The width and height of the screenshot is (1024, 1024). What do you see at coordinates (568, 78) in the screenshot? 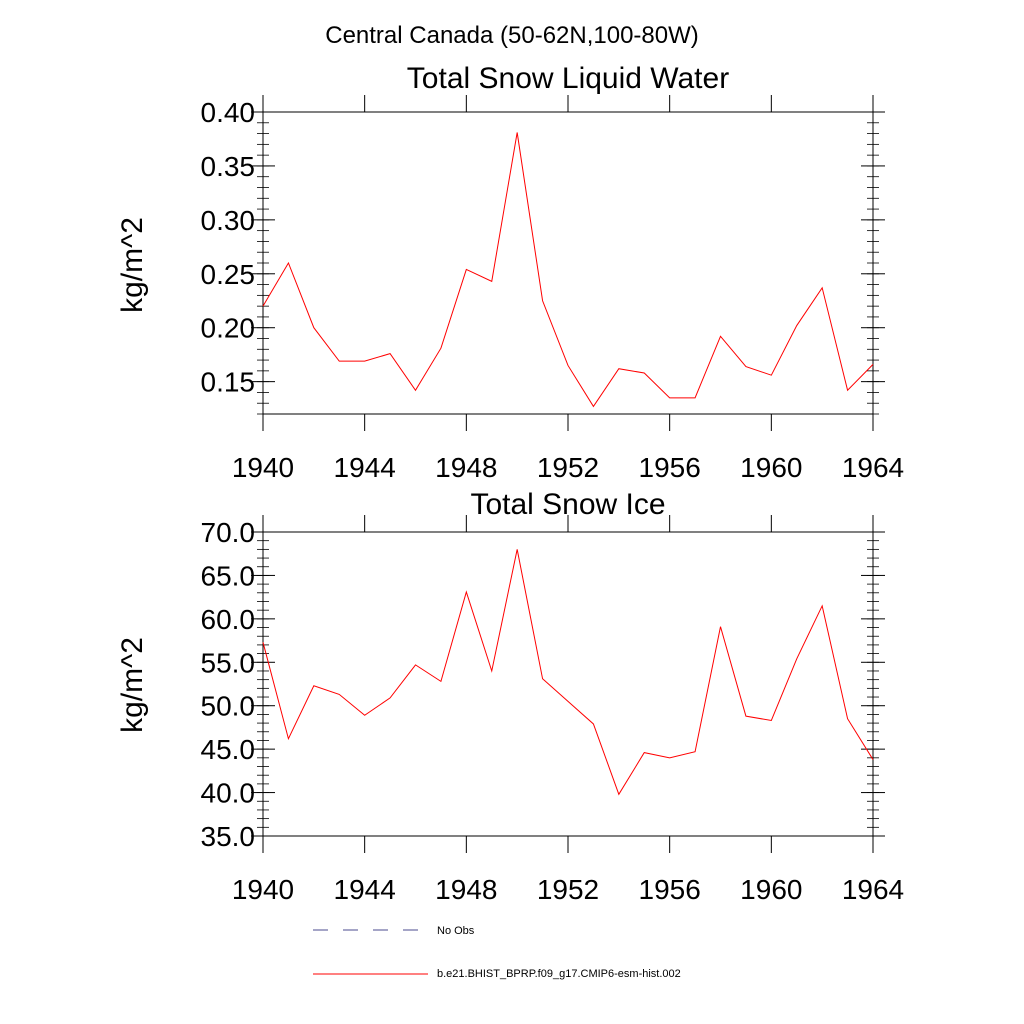
I see `panel-title-liquid-water: Total Snow Liquid Water` at bounding box center [568, 78].